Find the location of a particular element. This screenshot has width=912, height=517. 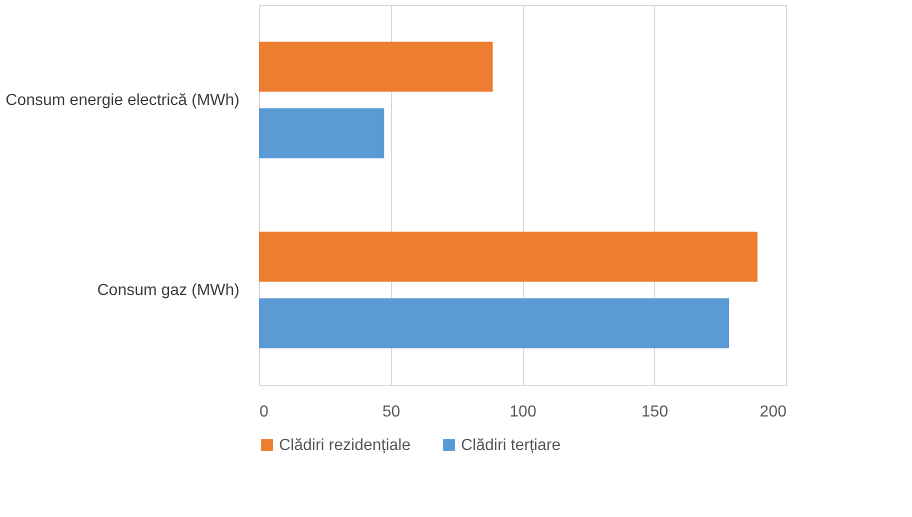

legend-label: Clădiri terțiare is located at coordinates (511, 445).